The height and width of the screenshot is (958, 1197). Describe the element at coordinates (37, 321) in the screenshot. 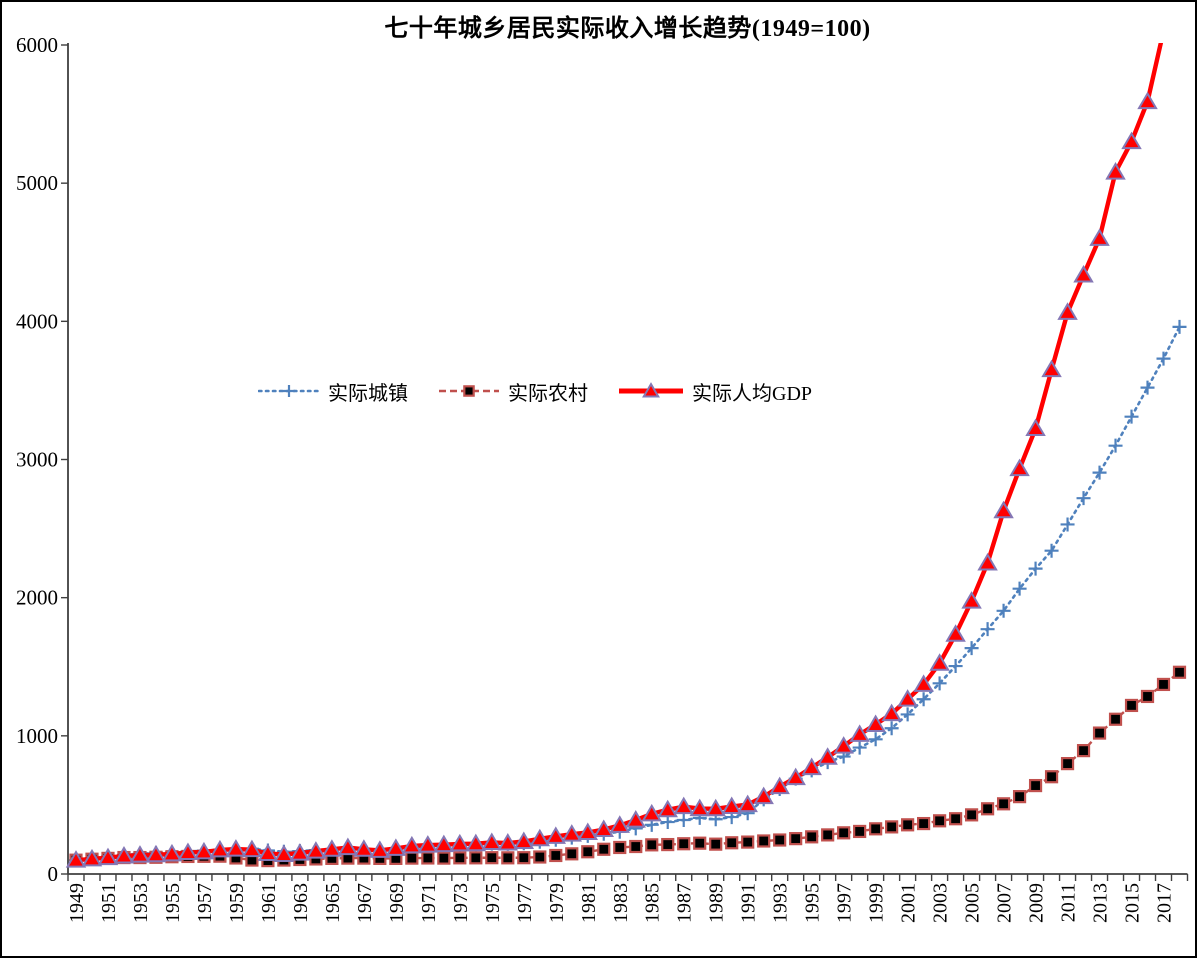

I see `y-tick-label: 4000` at that location.